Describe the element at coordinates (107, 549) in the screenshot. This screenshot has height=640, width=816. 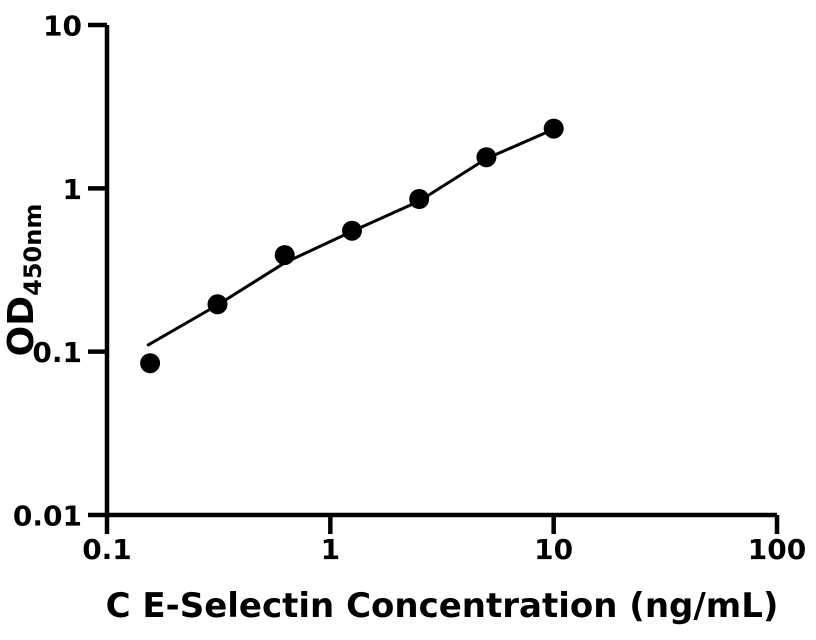
I see `x-tick-label: 0.1` at that location.